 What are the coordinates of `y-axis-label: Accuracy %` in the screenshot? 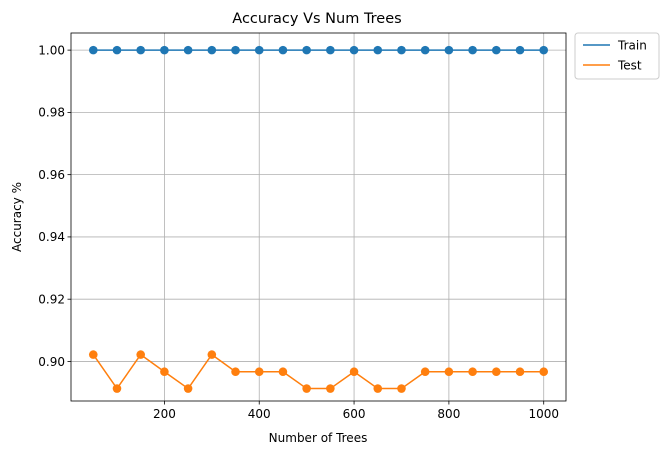 It's located at (17, 217).